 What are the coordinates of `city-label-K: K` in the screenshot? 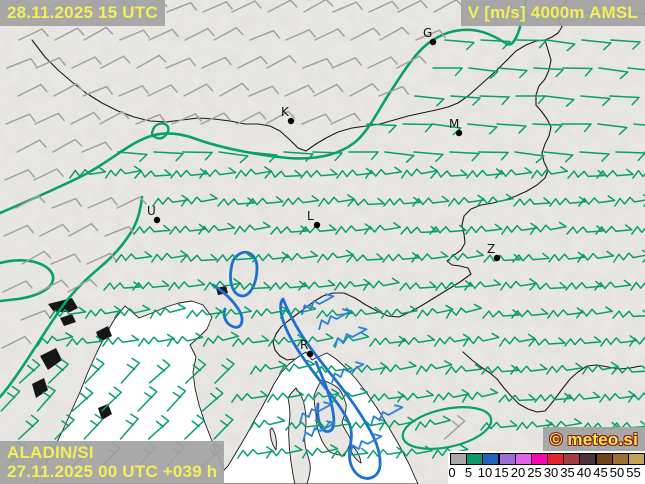 It's located at (285, 112).